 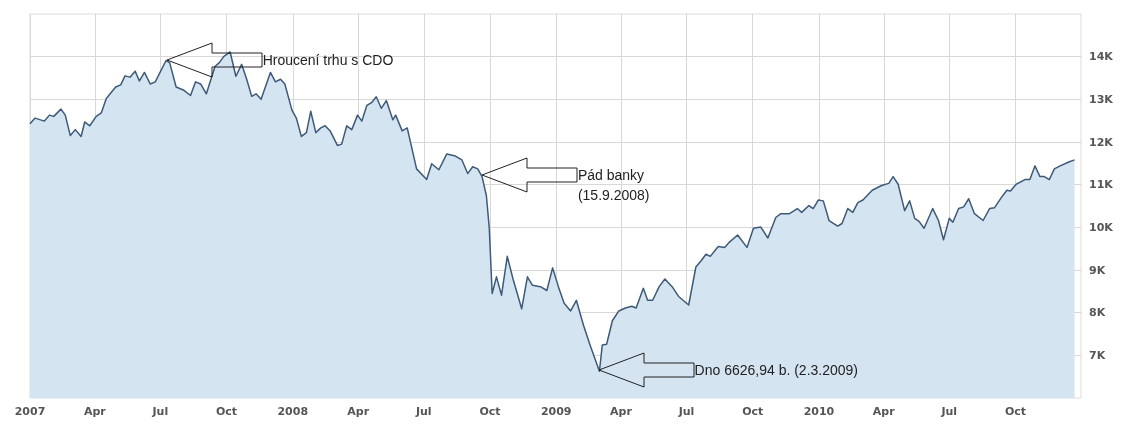 What do you see at coordinates (1097, 355) in the screenshot?
I see `y-tick-label: 7K` at bounding box center [1097, 355].